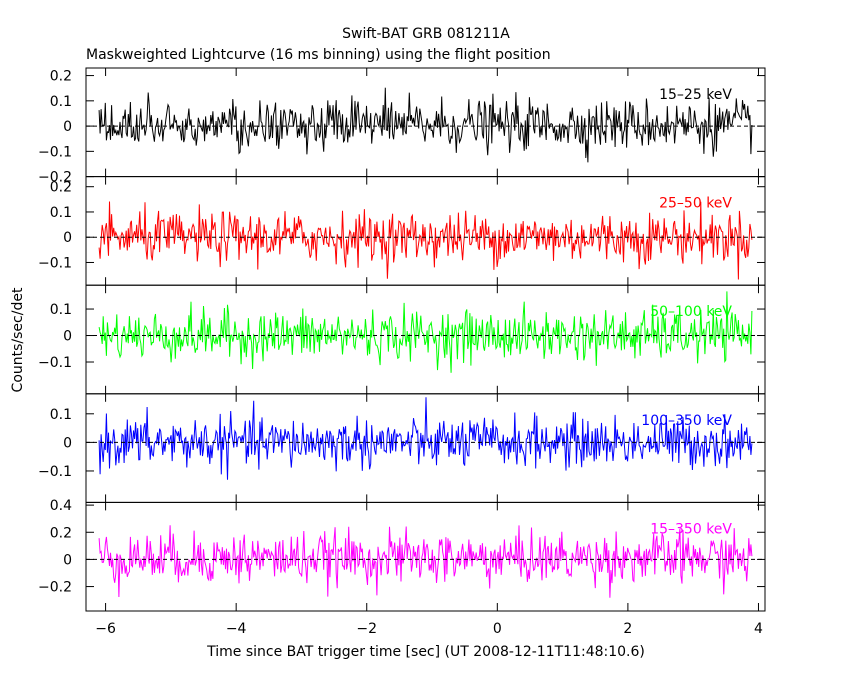  I want to click on panel-3: −0.1 0 0.1 50–100 keV, so click(402, 339).